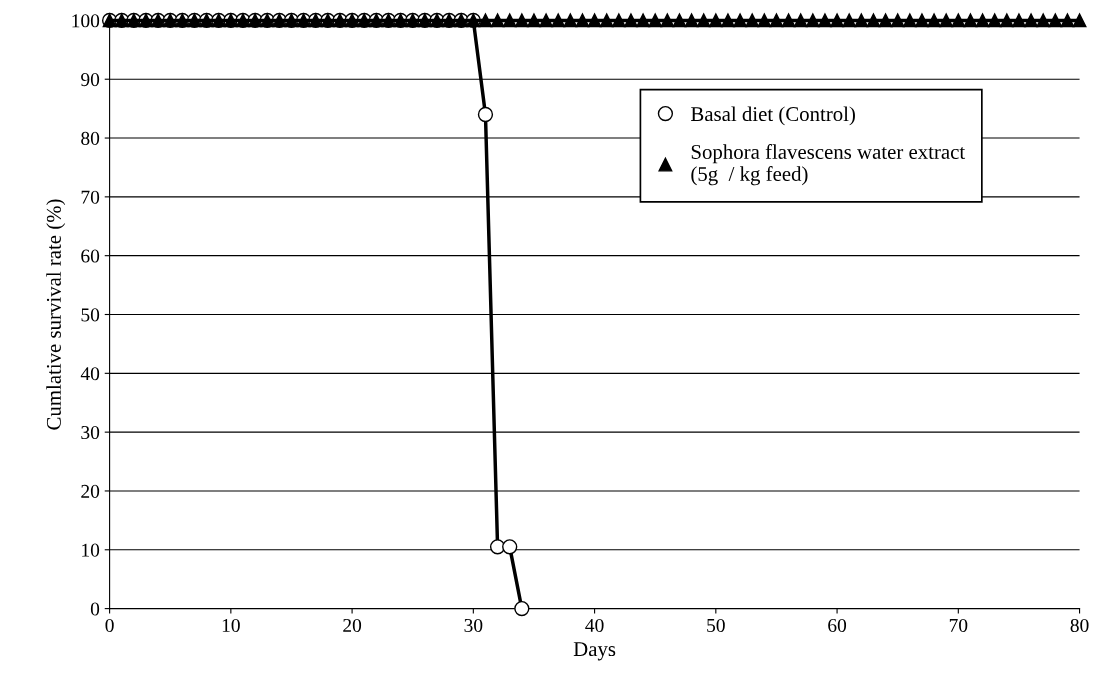 This screenshot has height=680, width=1096. Describe the element at coordinates (231, 625) in the screenshot. I see `x-tick-label: 10` at that location.